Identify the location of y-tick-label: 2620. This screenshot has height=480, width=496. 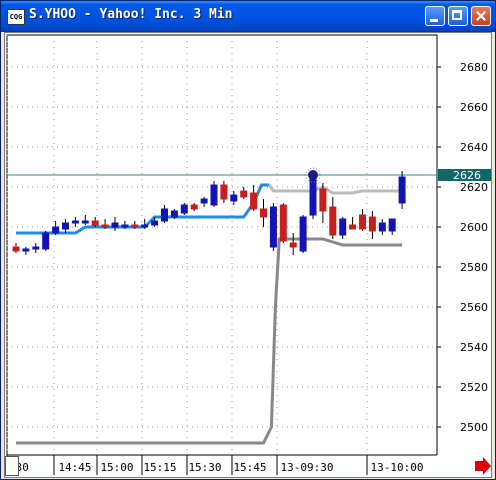
(474, 187).